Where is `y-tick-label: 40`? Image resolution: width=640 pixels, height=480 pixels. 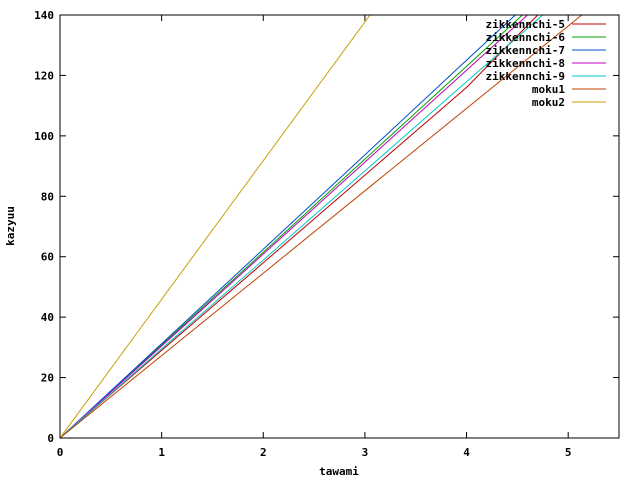
y-tick-label: 40 is located at coordinates (47, 317).